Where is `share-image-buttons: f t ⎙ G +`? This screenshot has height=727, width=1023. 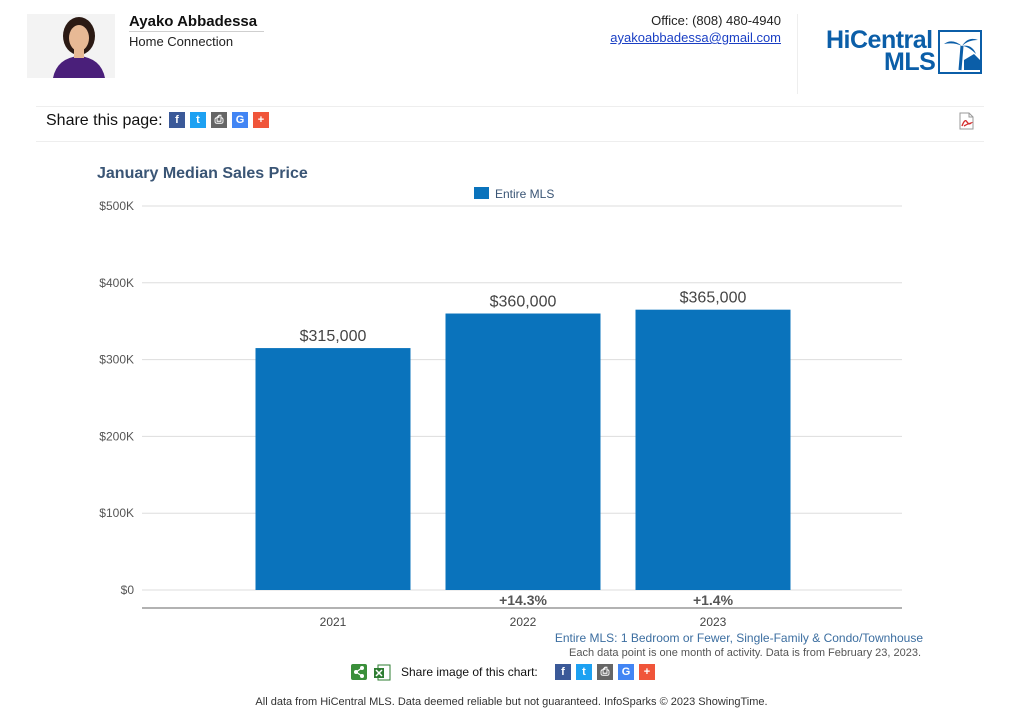
share-image-buttons: f t ⎙ G + is located at coordinates (605, 672).